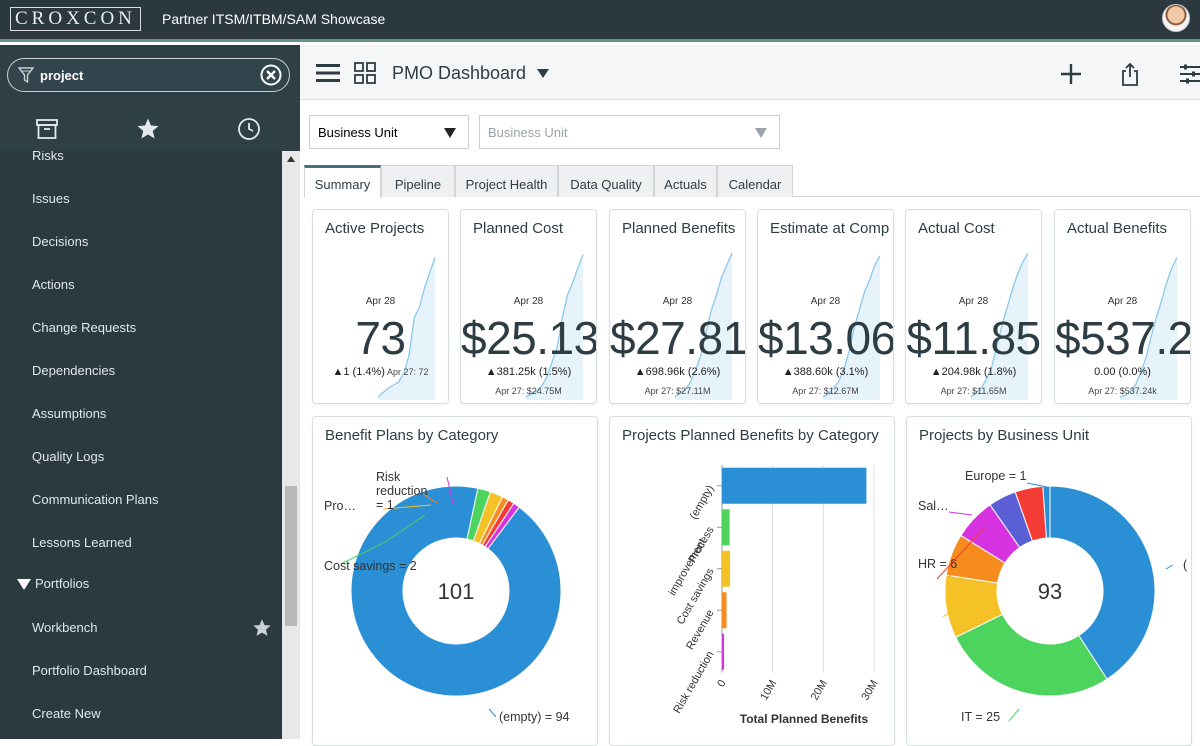  Describe the element at coordinates (606, 181) in the screenshot. I see `tab-data-quality: Data Quality` at that location.